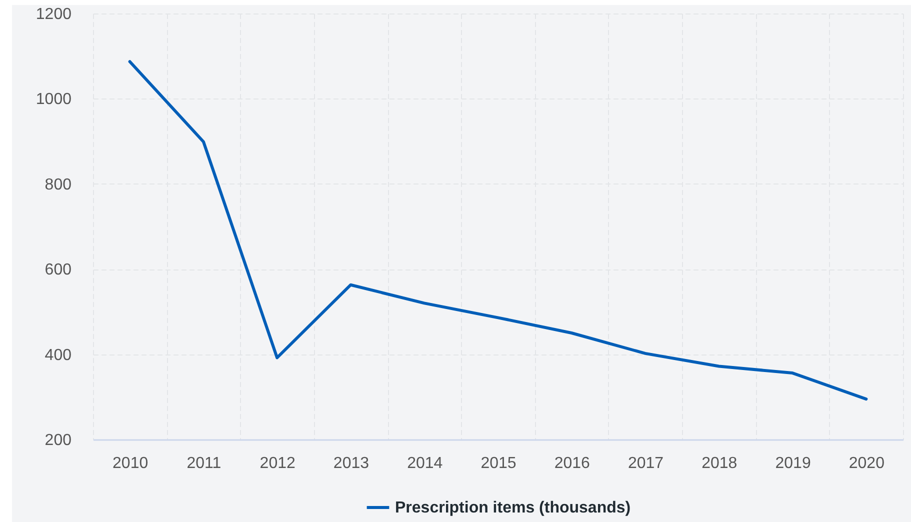 This screenshot has width=911, height=522. I want to click on x-tick-label: 2011, so click(204, 463).